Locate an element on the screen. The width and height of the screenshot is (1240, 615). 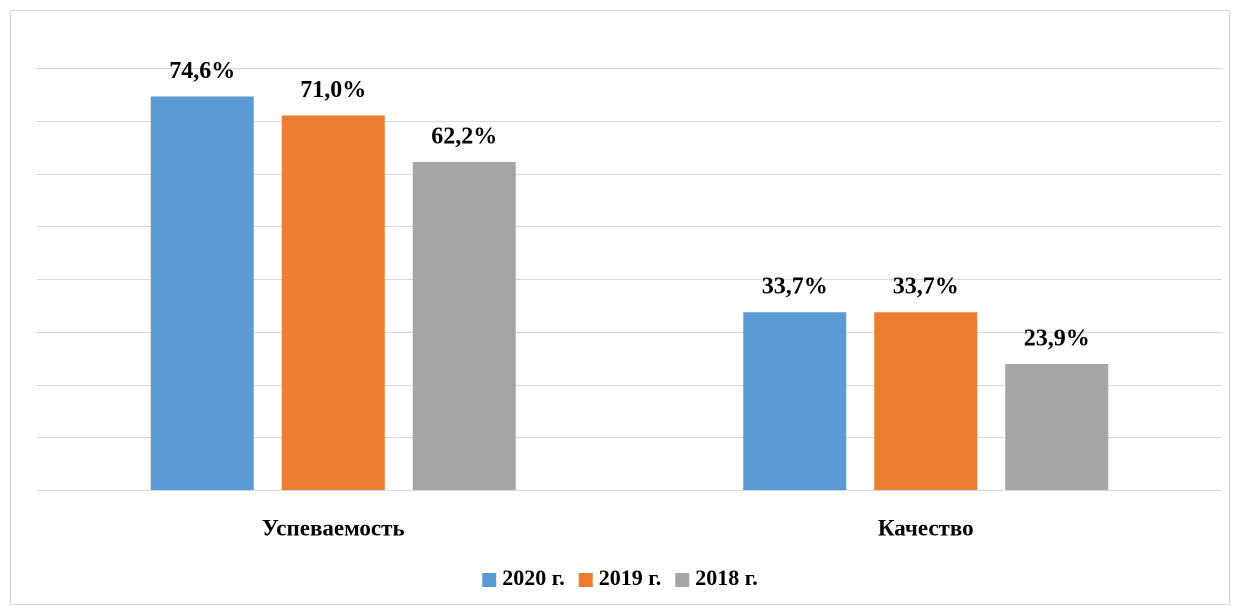
data-label: 74,6% is located at coordinates (202, 71).